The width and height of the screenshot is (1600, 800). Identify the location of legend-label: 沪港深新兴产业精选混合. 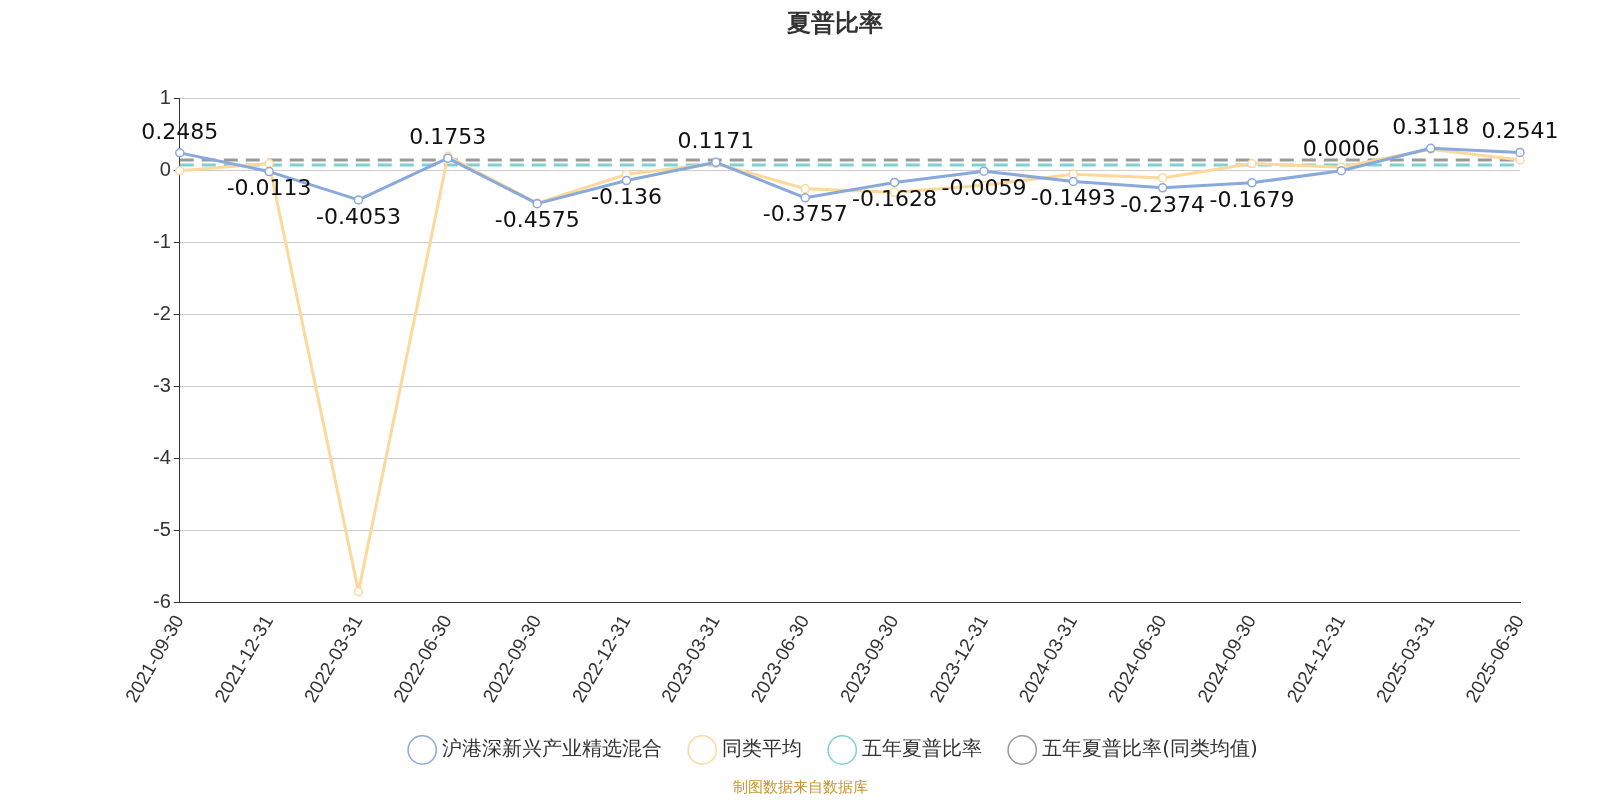
(552, 748).